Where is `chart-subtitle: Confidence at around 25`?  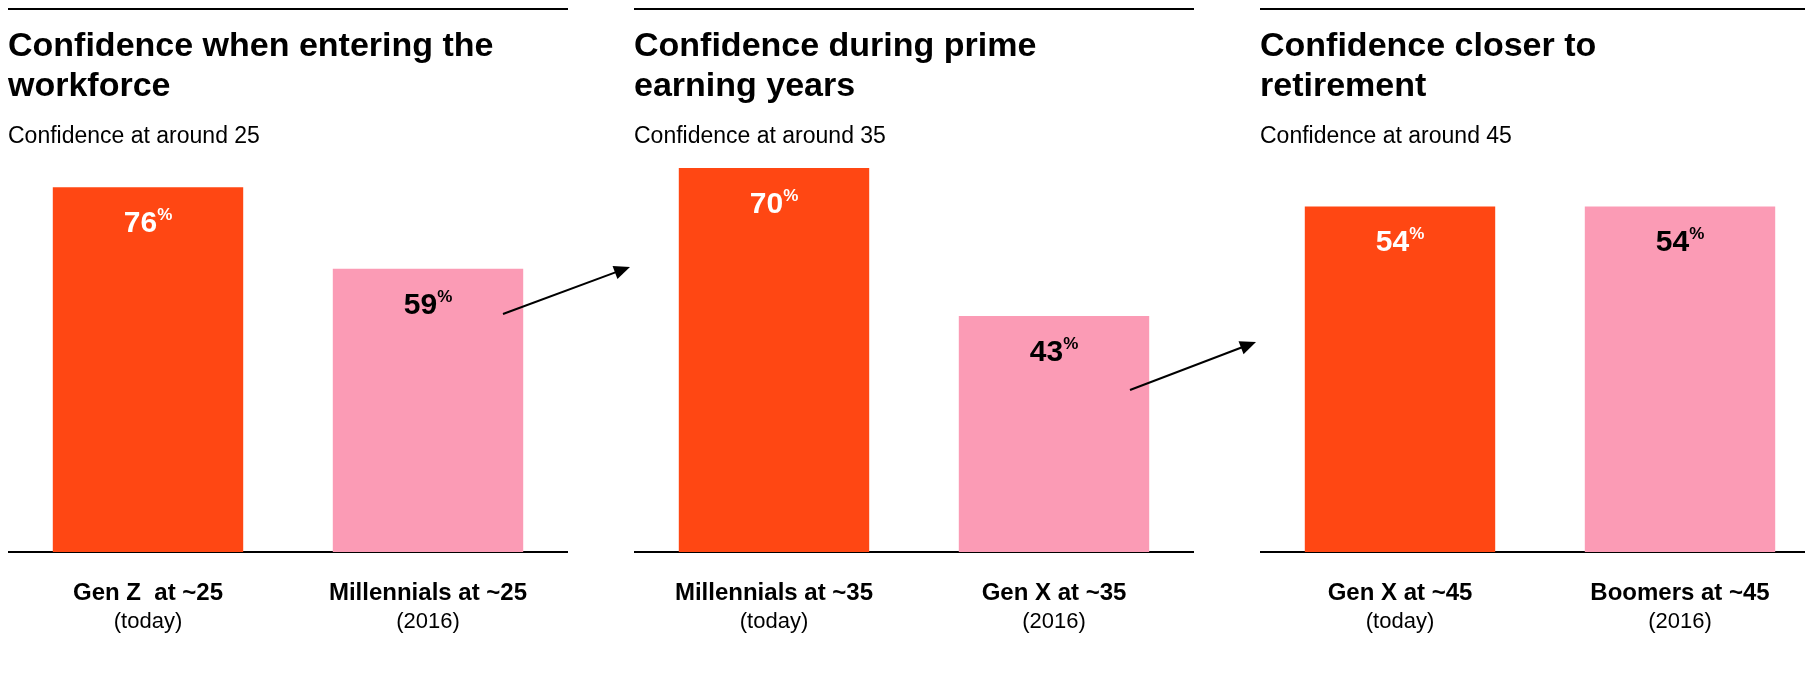
chart-subtitle: Confidence at around 25 is located at coordinates (134, 136).